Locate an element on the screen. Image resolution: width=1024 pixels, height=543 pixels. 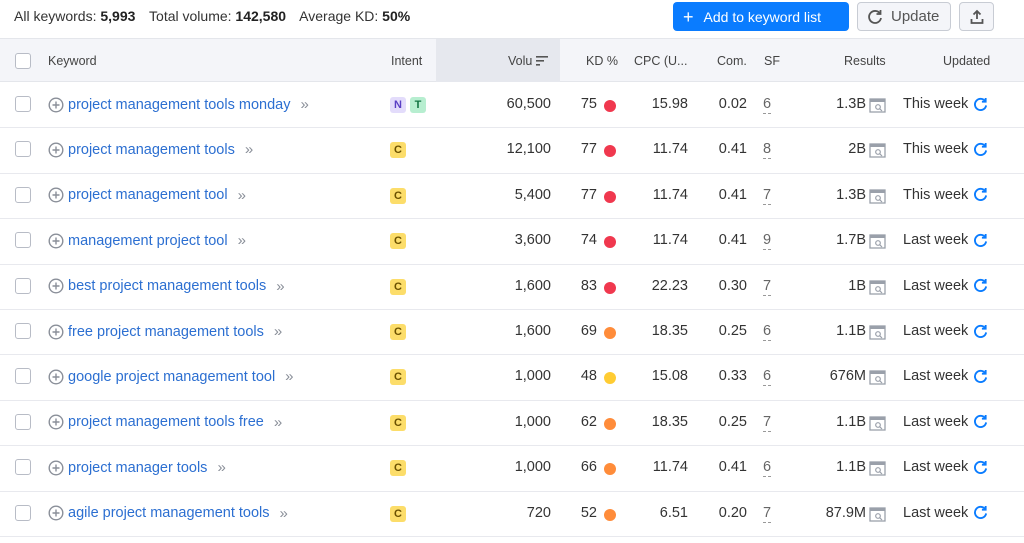
keyword-link: project management tools monday is located at coordinates (179, 104).